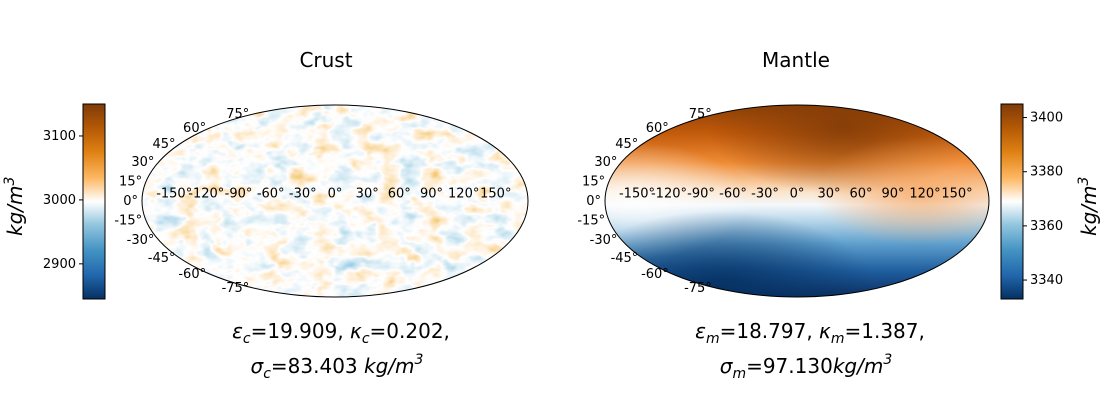 This screenshot has height=400, width=1100. Describe the element at coordinates (1046, 226) in the screenshot. I see `mantle-colorbar-tick-label: 3360` at that location.